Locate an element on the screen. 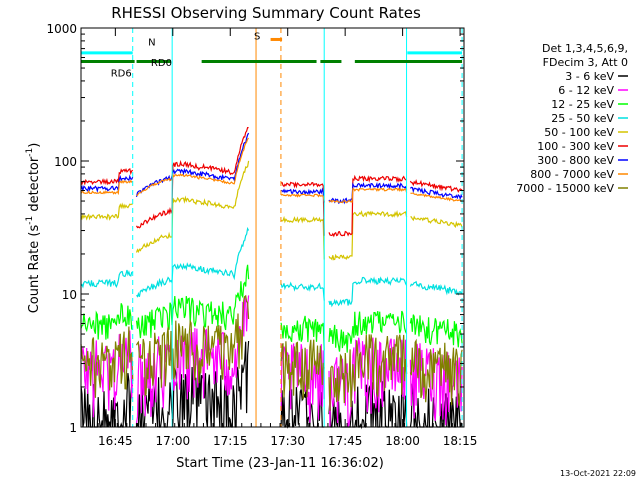 The width and height of the screenshot is (640, 480). legend-entry-8: 800 - 7000 keV is located at coordinates (572, 174).